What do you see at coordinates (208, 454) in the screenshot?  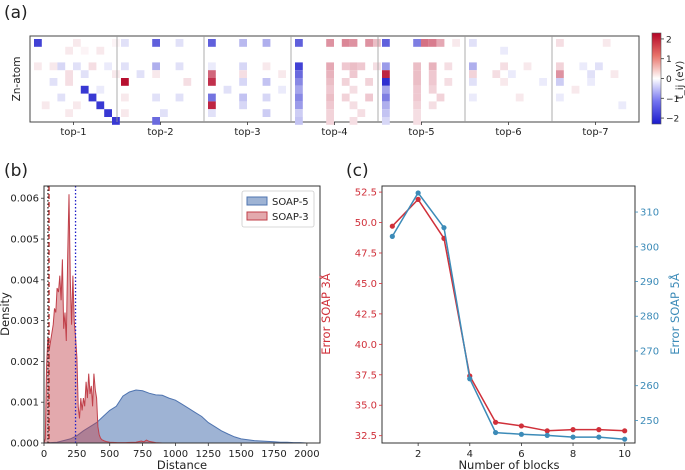 I see `x-tick-label: 1250` at bounding box center [208, 454].